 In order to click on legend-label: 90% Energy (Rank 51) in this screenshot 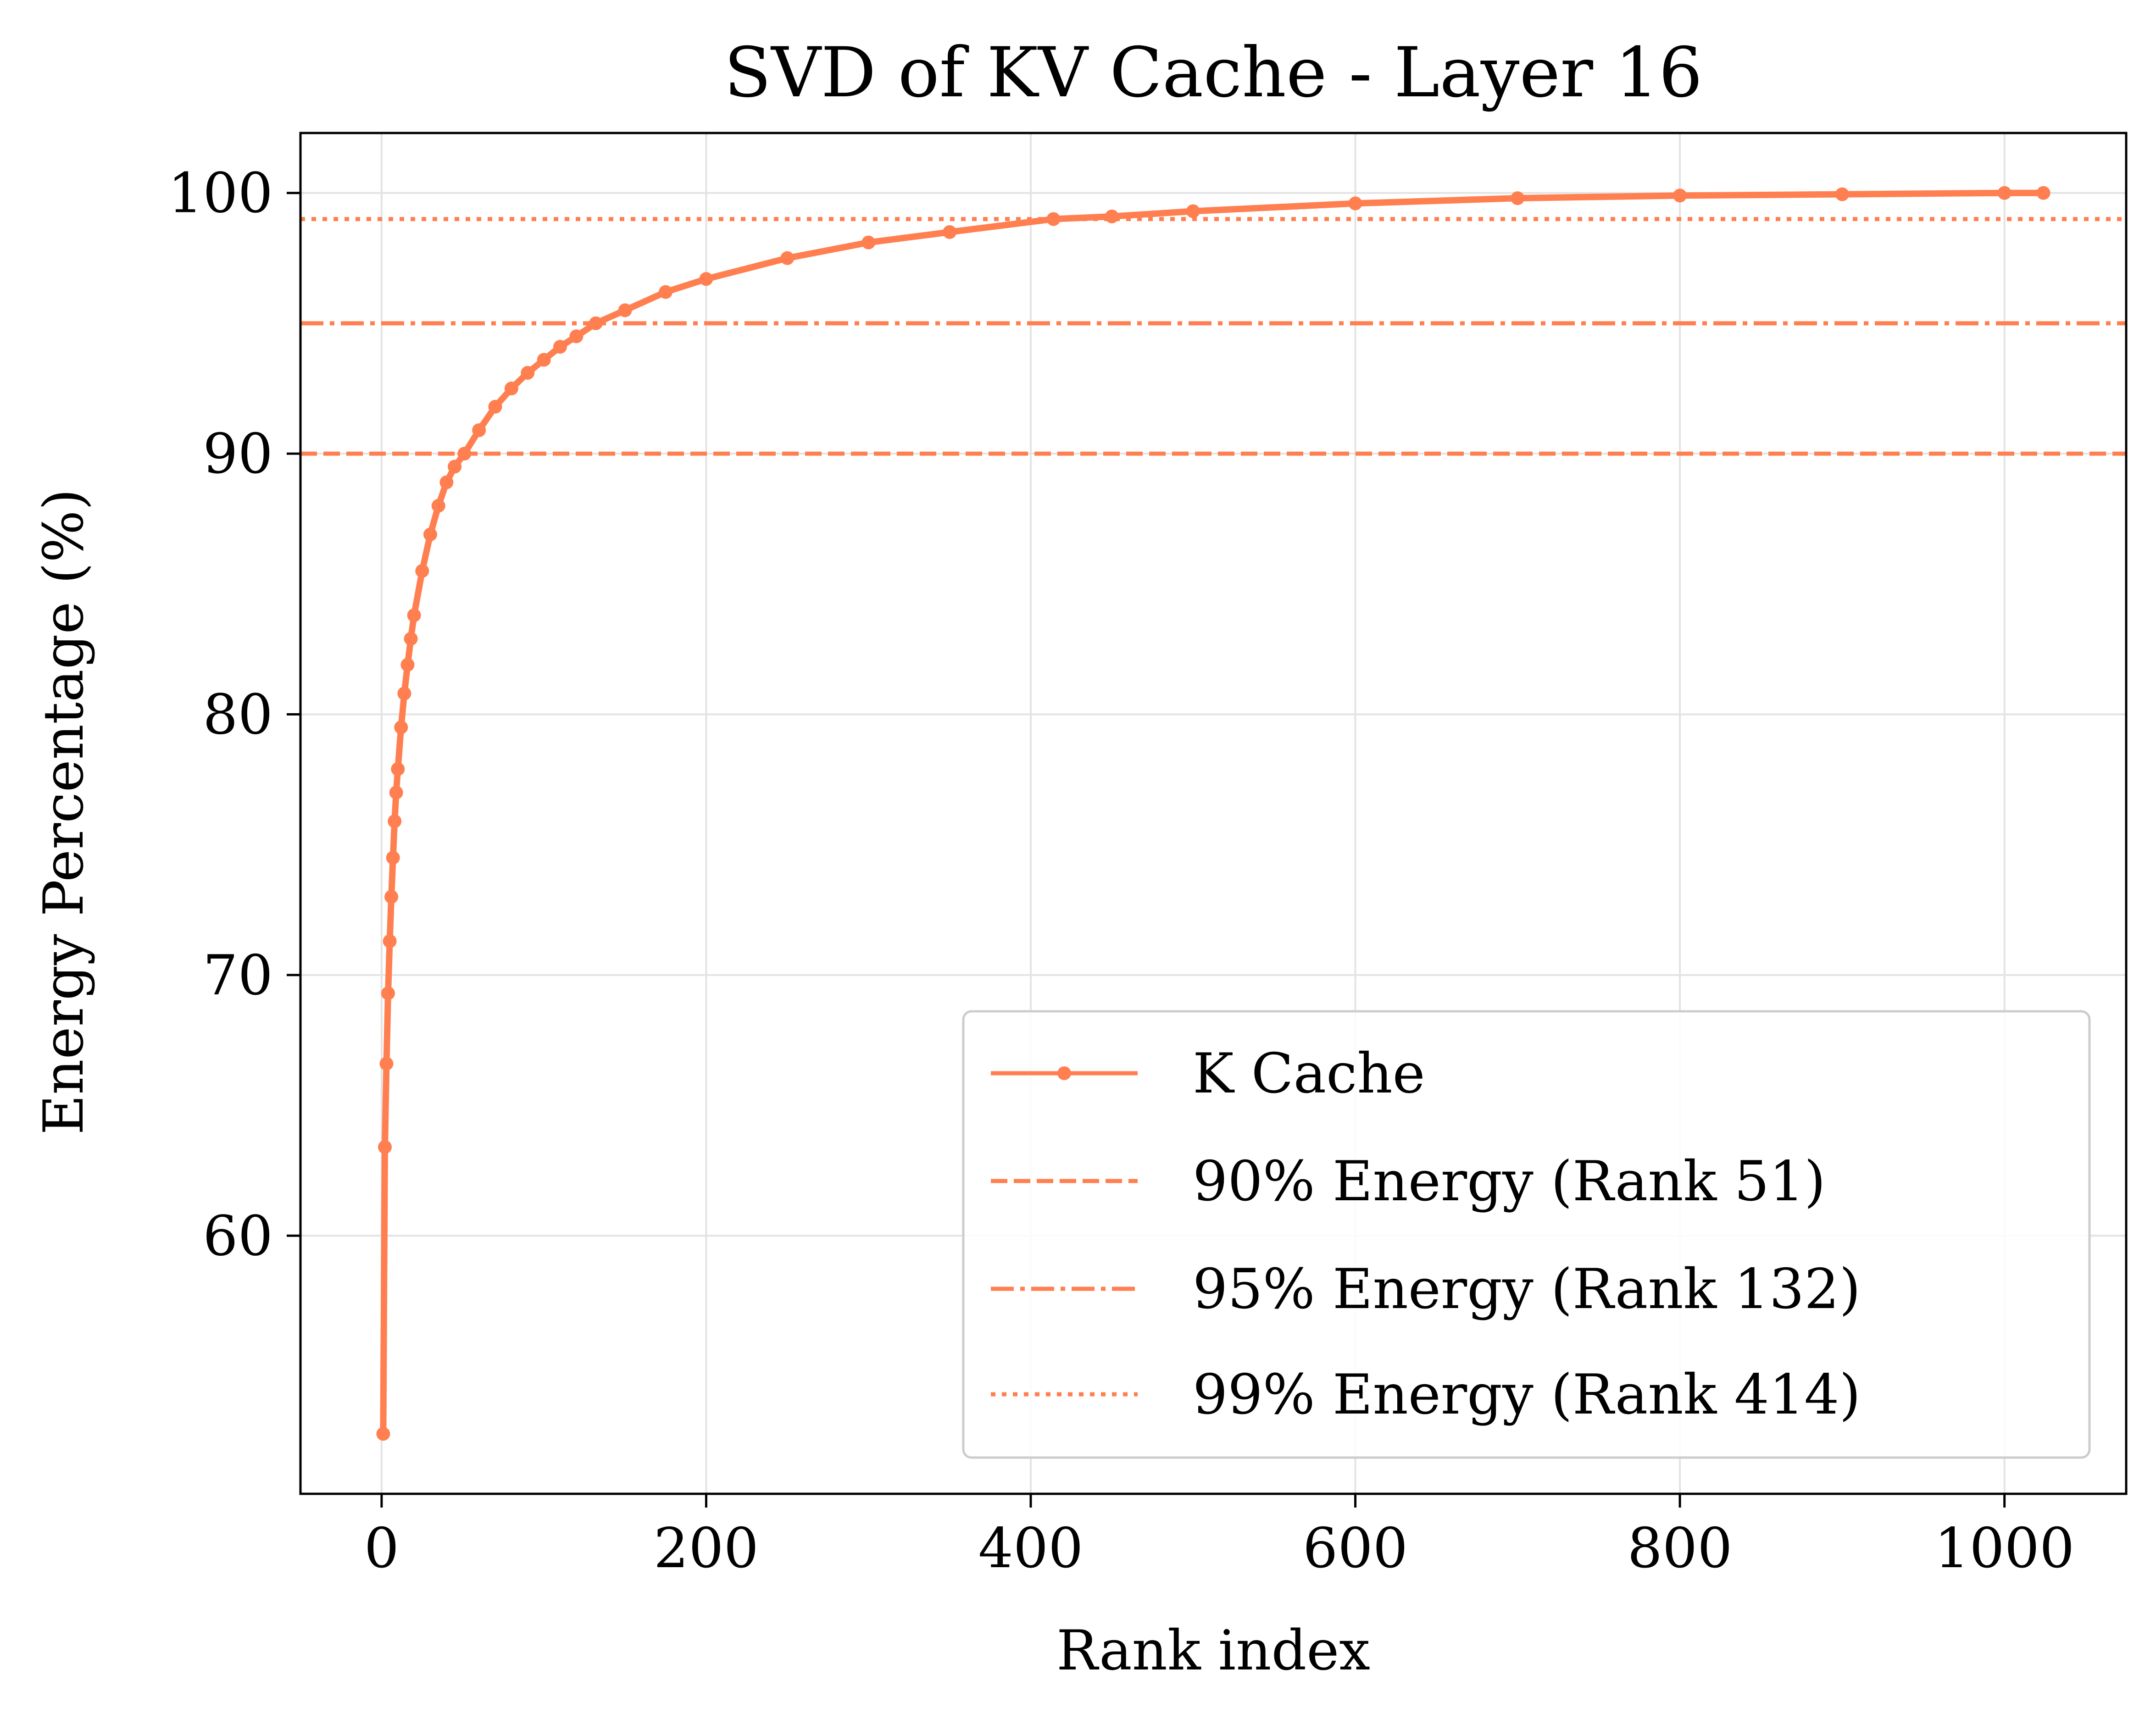, I will do `click(1509, 1182)`.